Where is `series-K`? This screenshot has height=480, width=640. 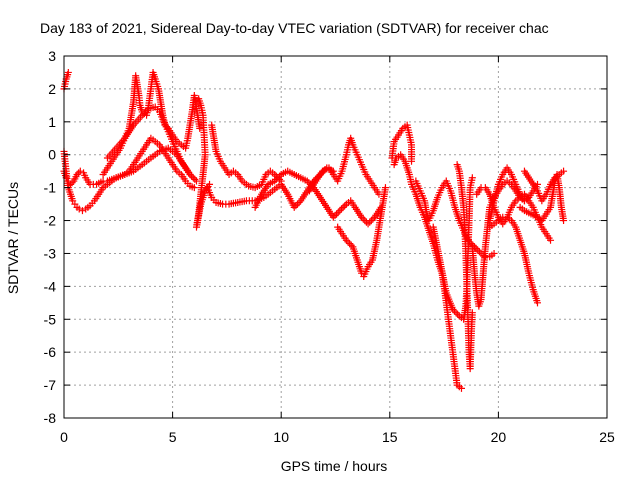 series-K is located at coordinates (361, 232).